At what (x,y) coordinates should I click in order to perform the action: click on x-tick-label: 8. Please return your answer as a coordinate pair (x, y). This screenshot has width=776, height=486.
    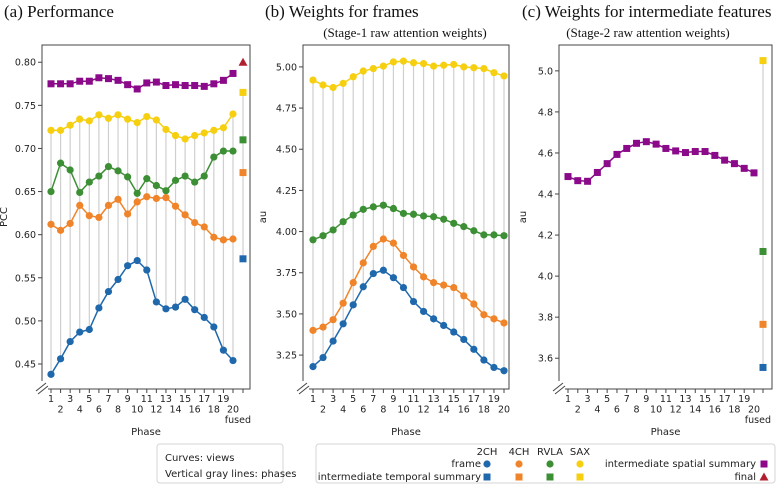
    Looking at the image, I should click on (637, 410).